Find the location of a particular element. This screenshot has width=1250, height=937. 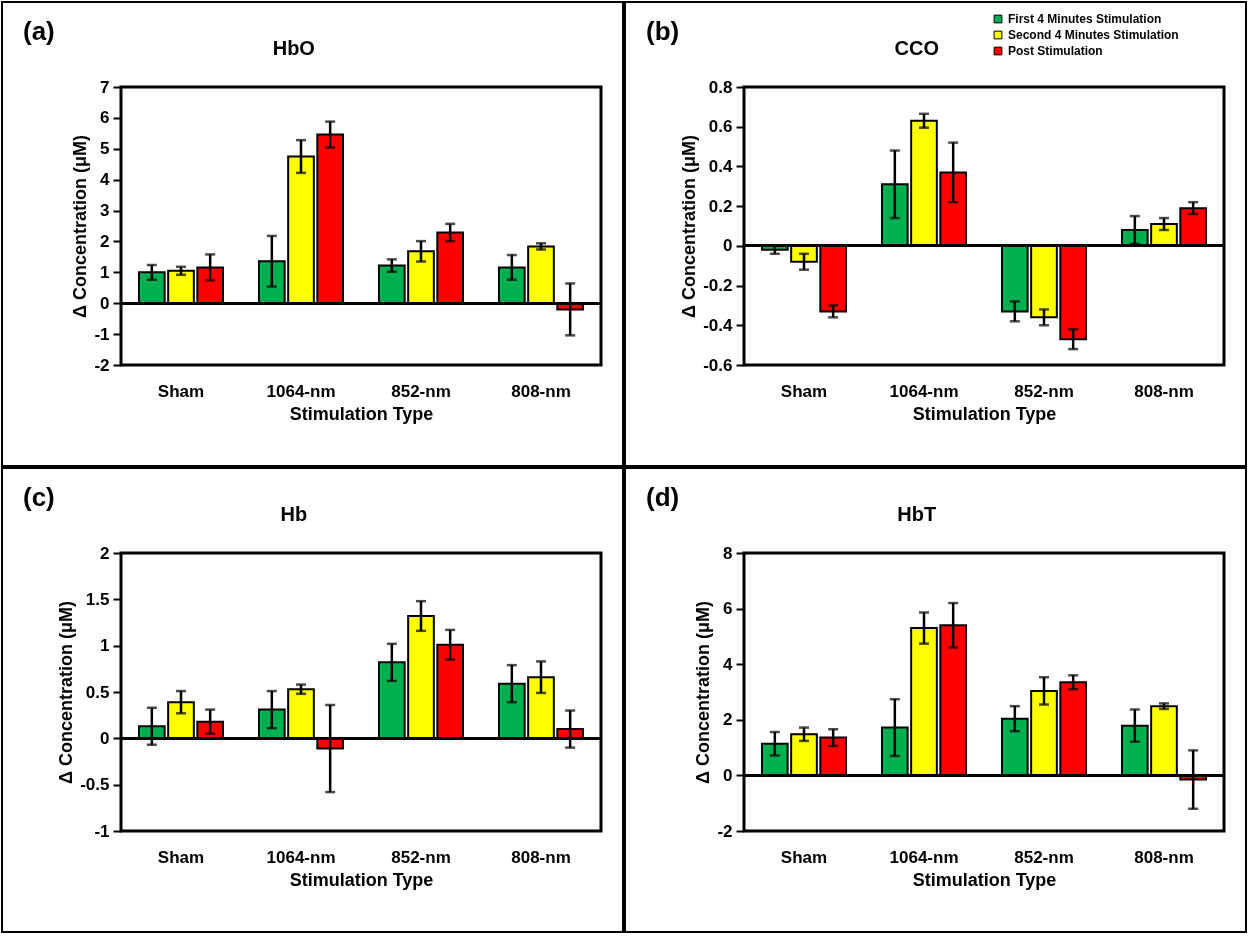

y-tick-label: 3 is located at coordinates (105, 211).